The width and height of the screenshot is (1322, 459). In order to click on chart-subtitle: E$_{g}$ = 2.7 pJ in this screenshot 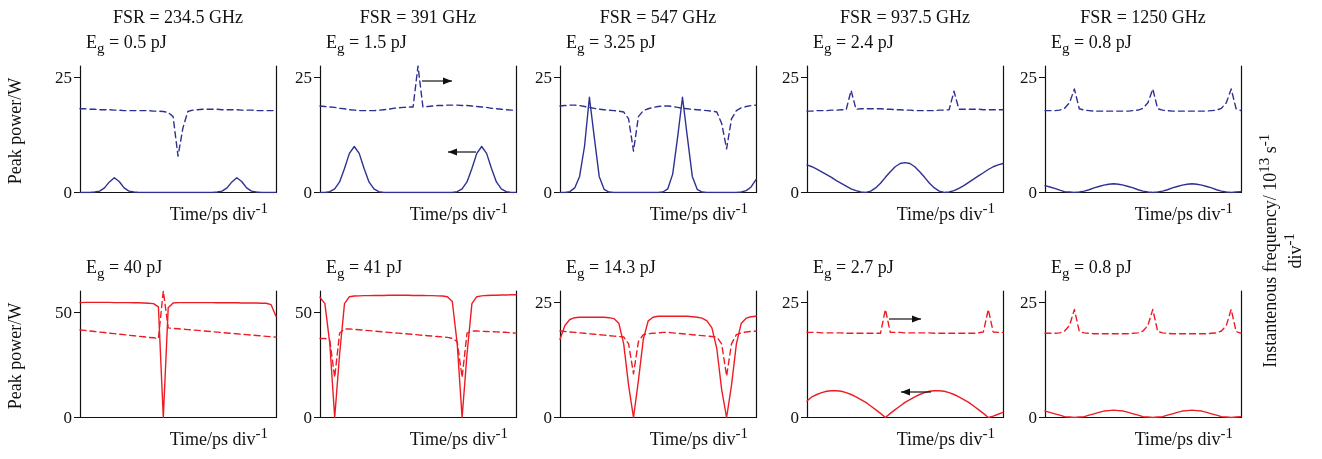, I will do `click(853, 269)`.